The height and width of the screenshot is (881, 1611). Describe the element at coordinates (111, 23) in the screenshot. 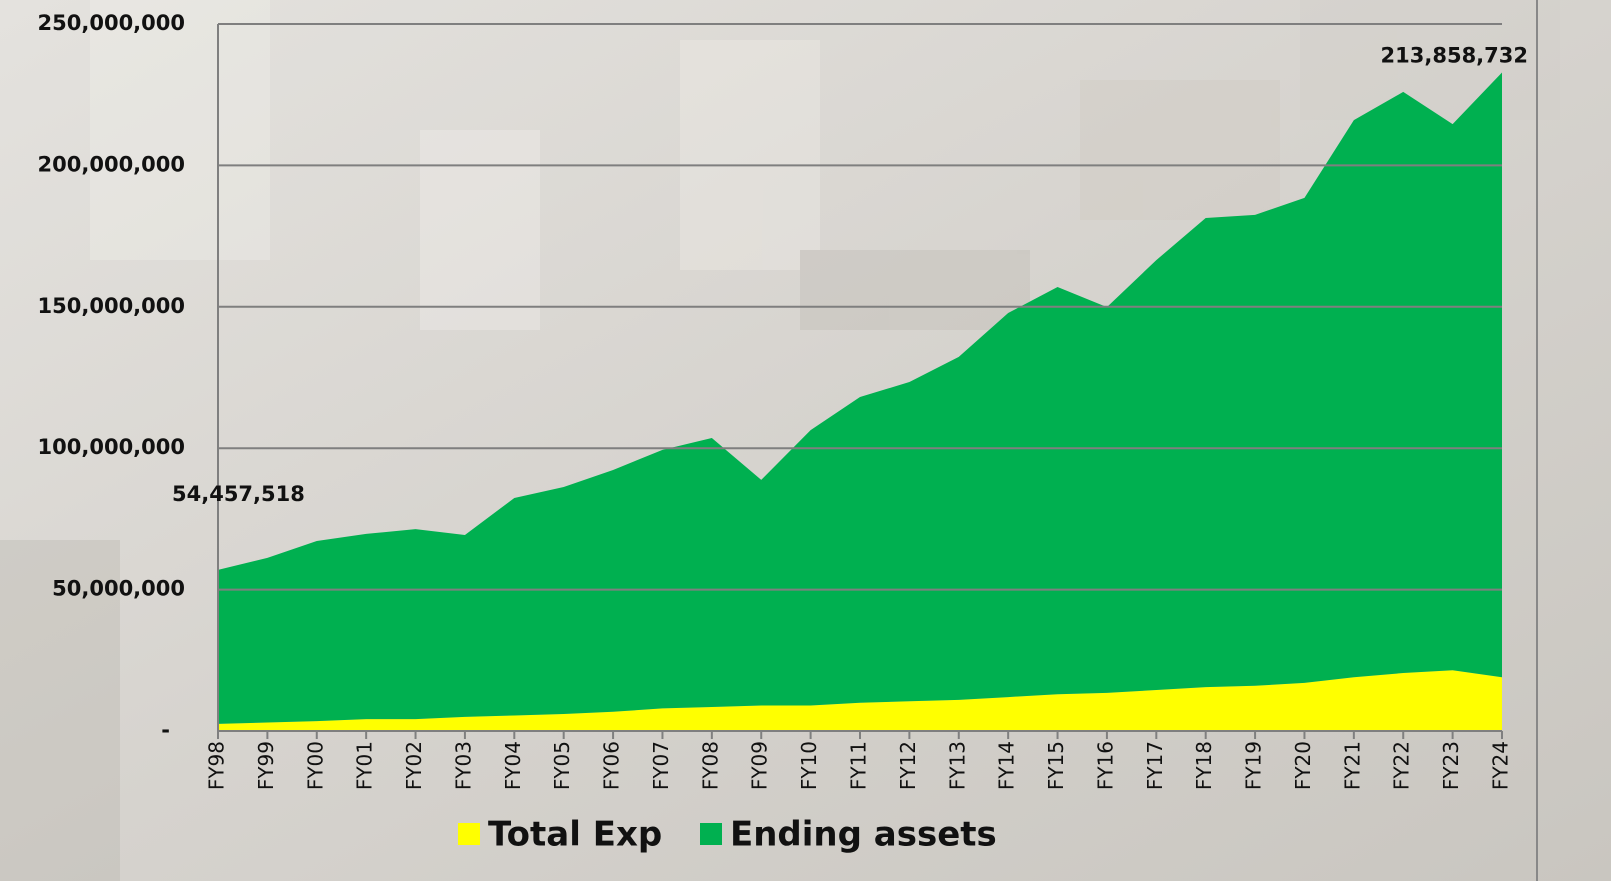

I see `y-tick-label: 250,000,000` at that location.